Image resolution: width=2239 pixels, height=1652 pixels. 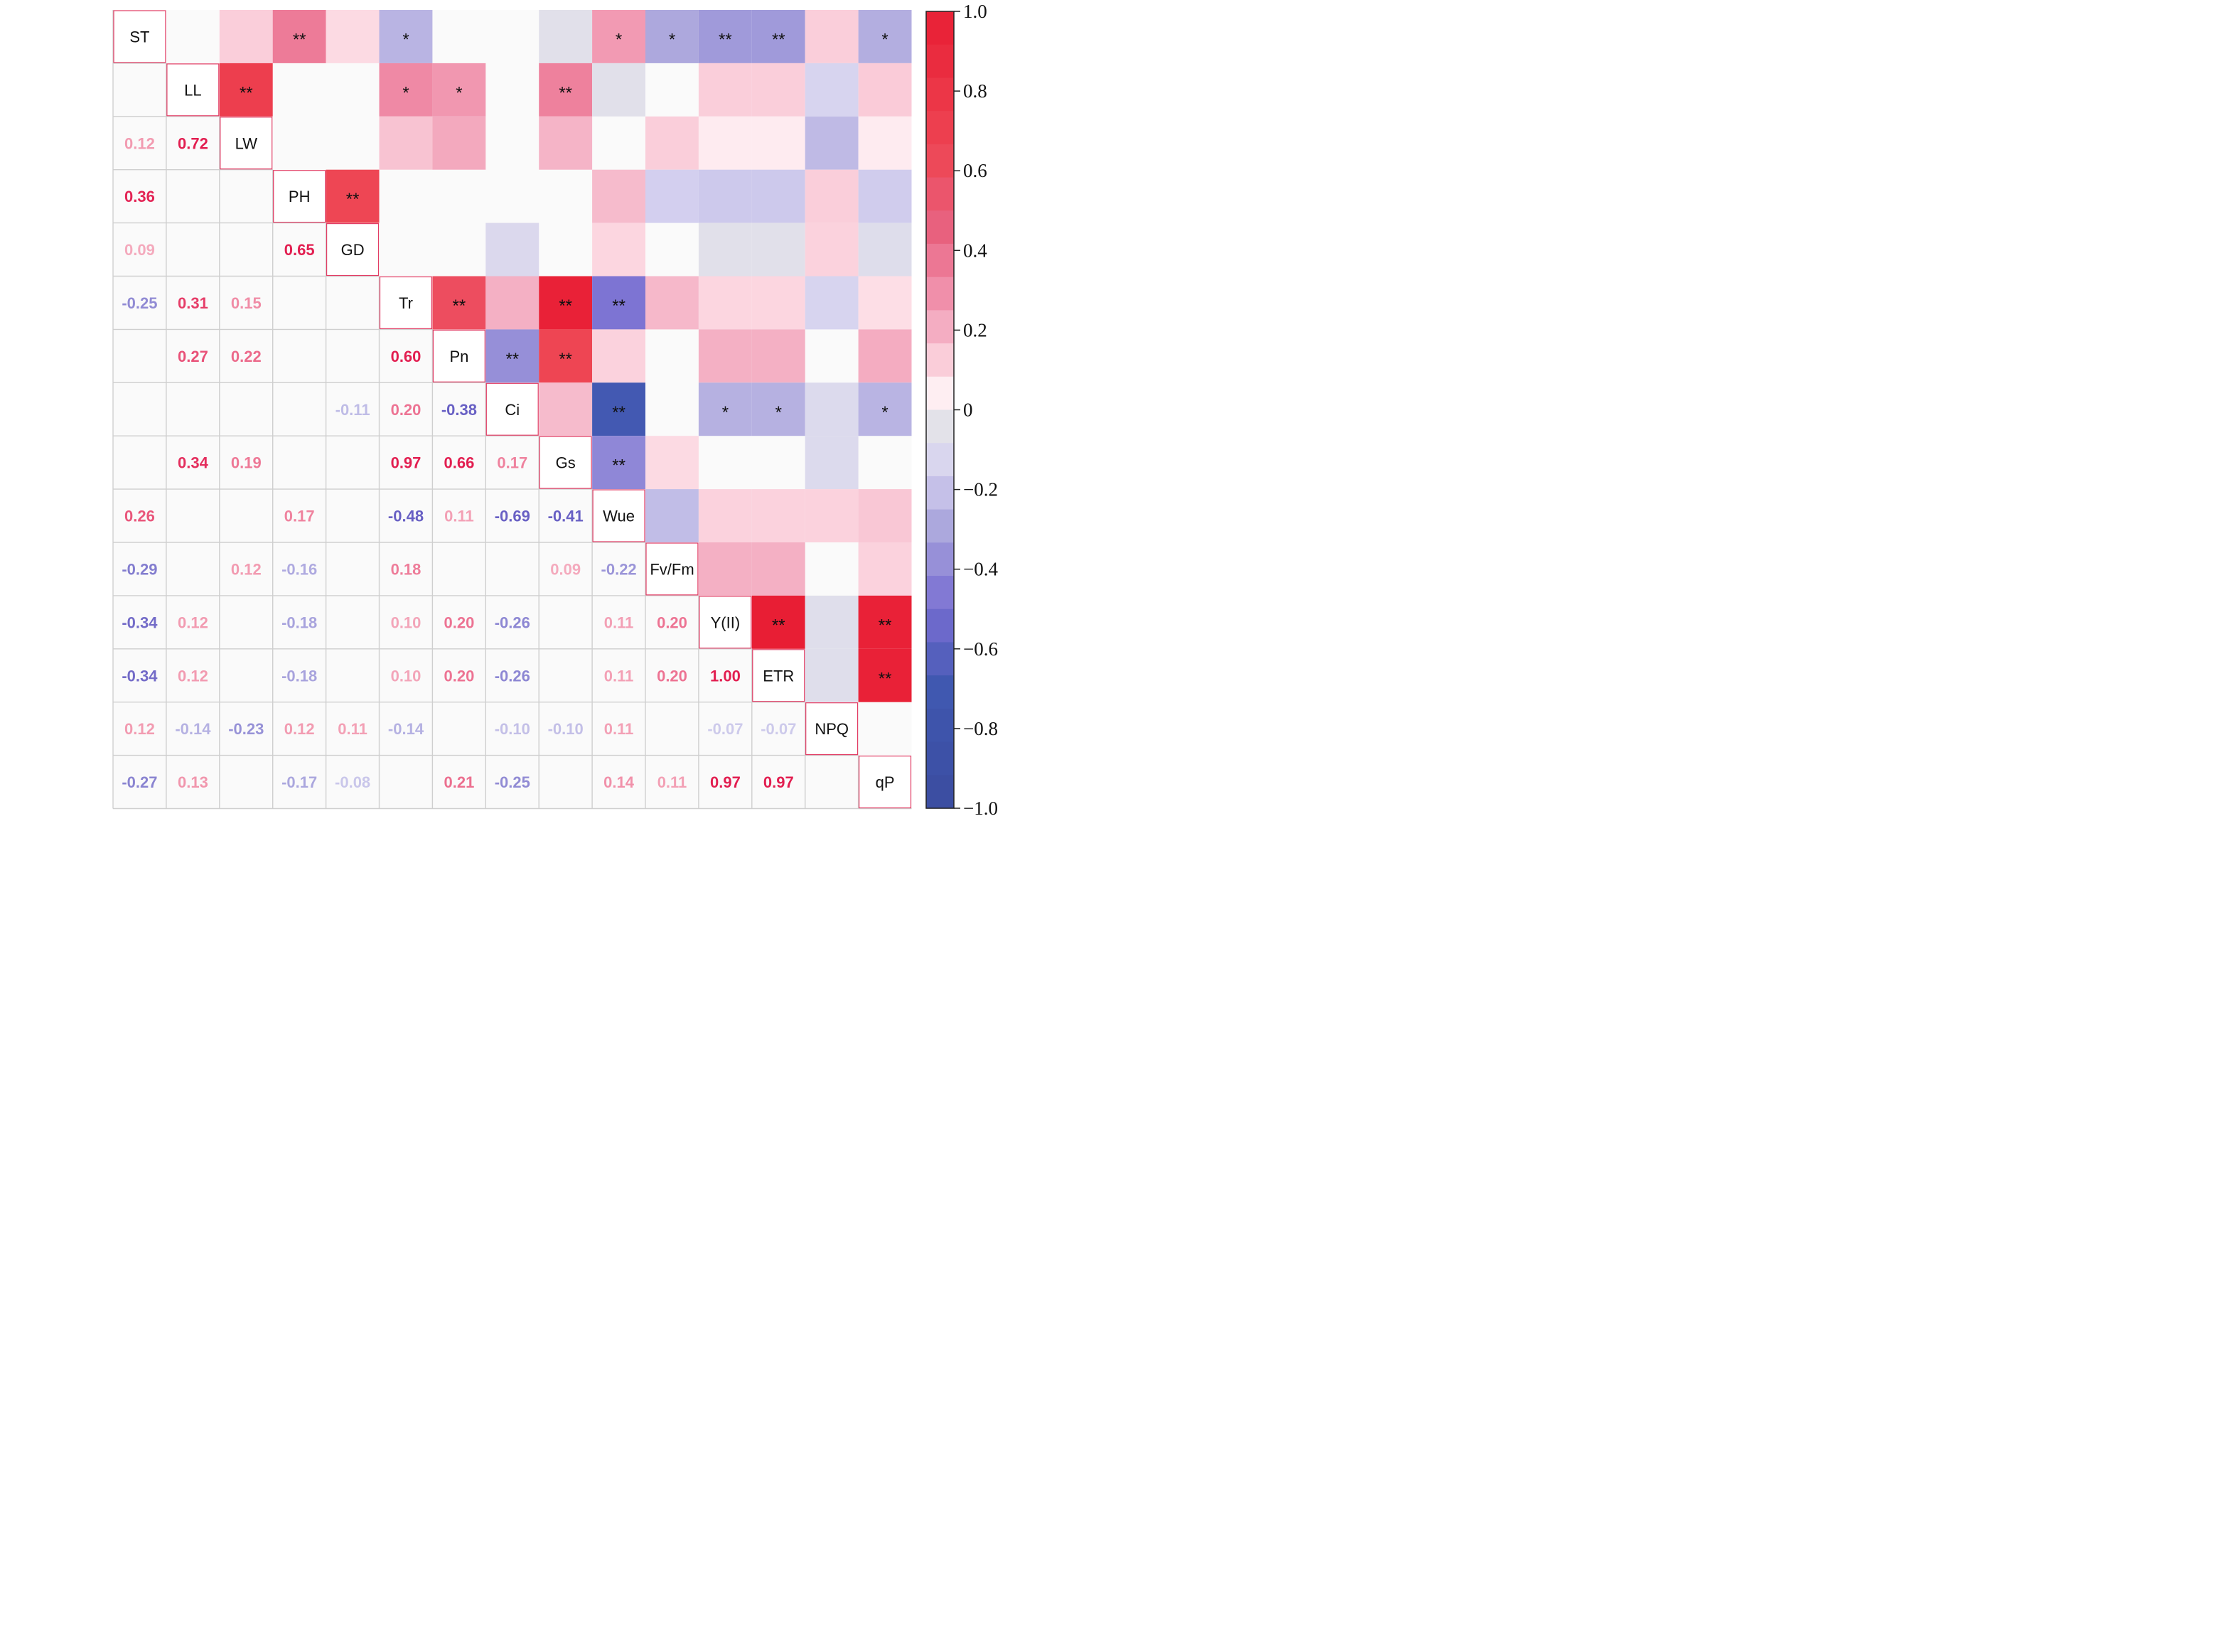 What do you see at coordinates (139, 729) in the screenshot?
I see `value-label-npq-st: 0.12` at bounding box center [139, 729].